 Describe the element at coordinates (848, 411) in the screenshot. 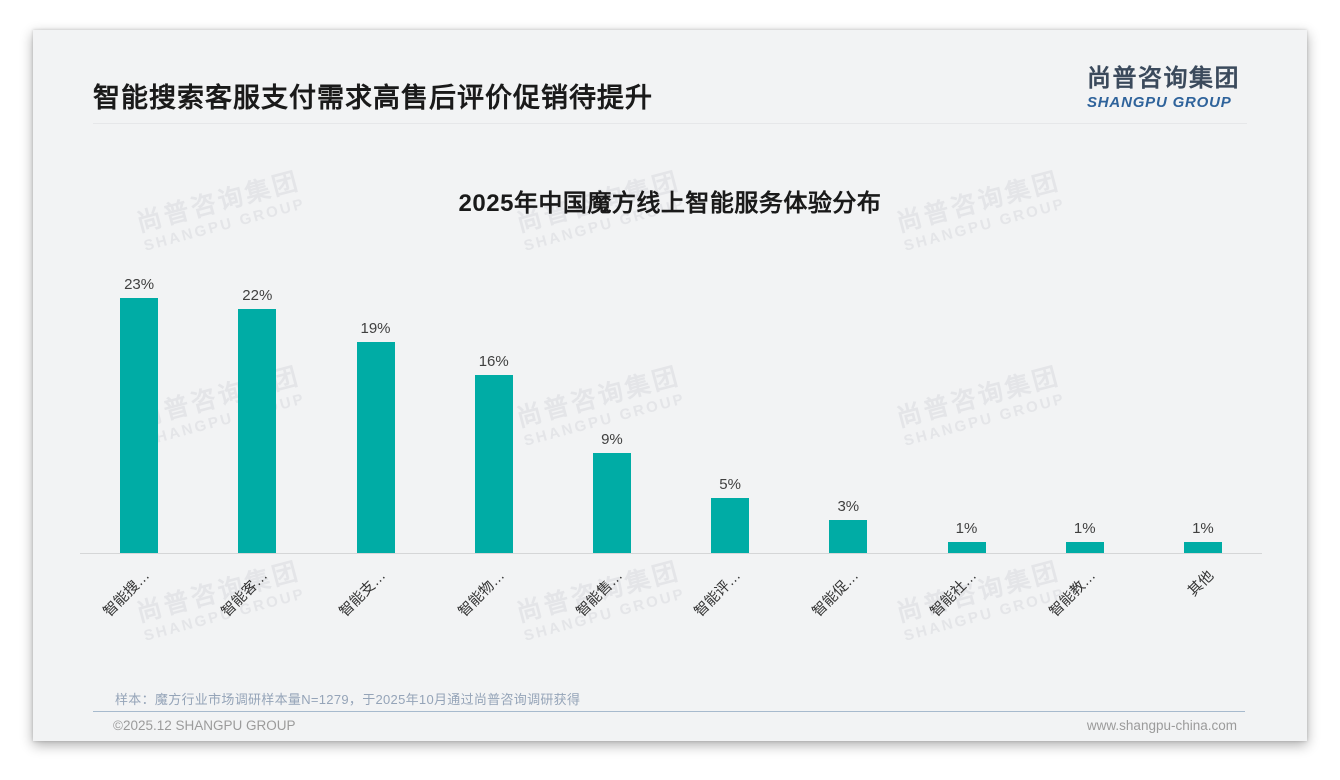

I see `bar-column: 3%` at that location.